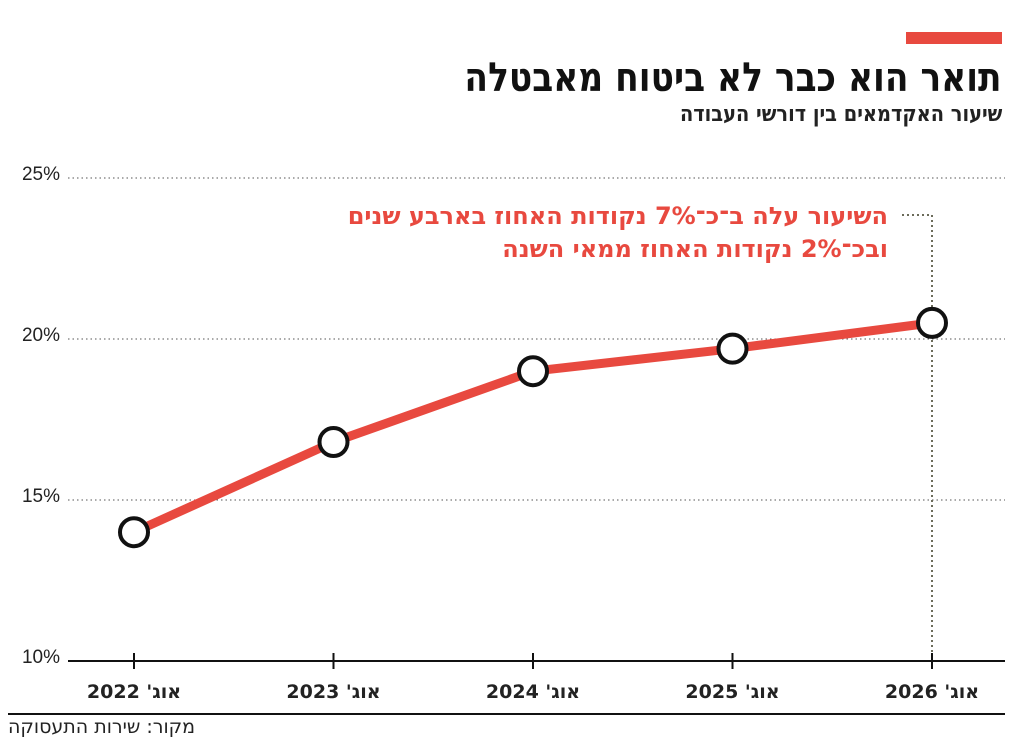 The height and width of the screenshot is (755, 1024). Describe the element at coordinates (840, 114) in the screenshot. I see `chart-subtitle: שיעור האקדמאים בין דורשי העבודה` at that location.